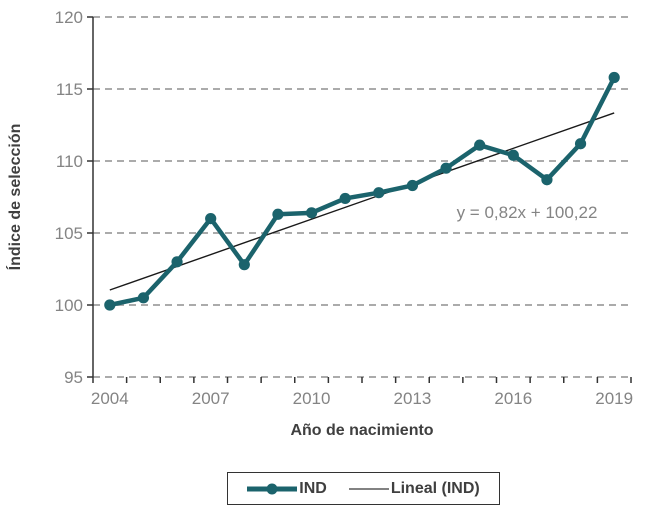 This screenshot has width=646, height=511. Describe the element at coordinates (69, 17) in the screenshot. I see `y-tick-label: 120` at that location.